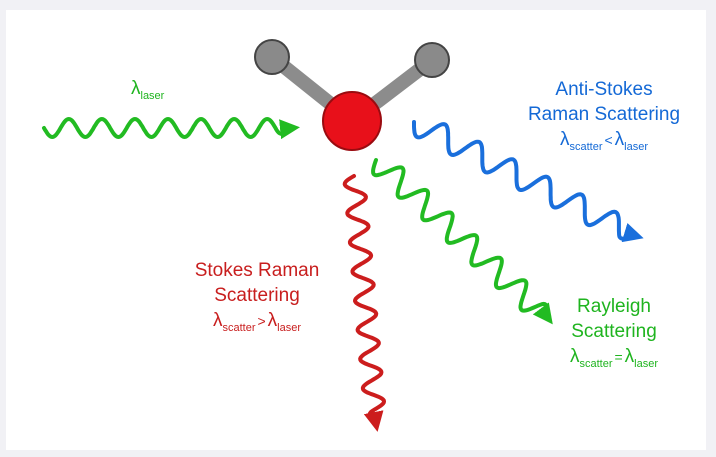  What do you see at coordinates (257, 270) in the screenshot?
I see `stokes-title-line1: Stokes Raman` at bounding box center [257, 270].